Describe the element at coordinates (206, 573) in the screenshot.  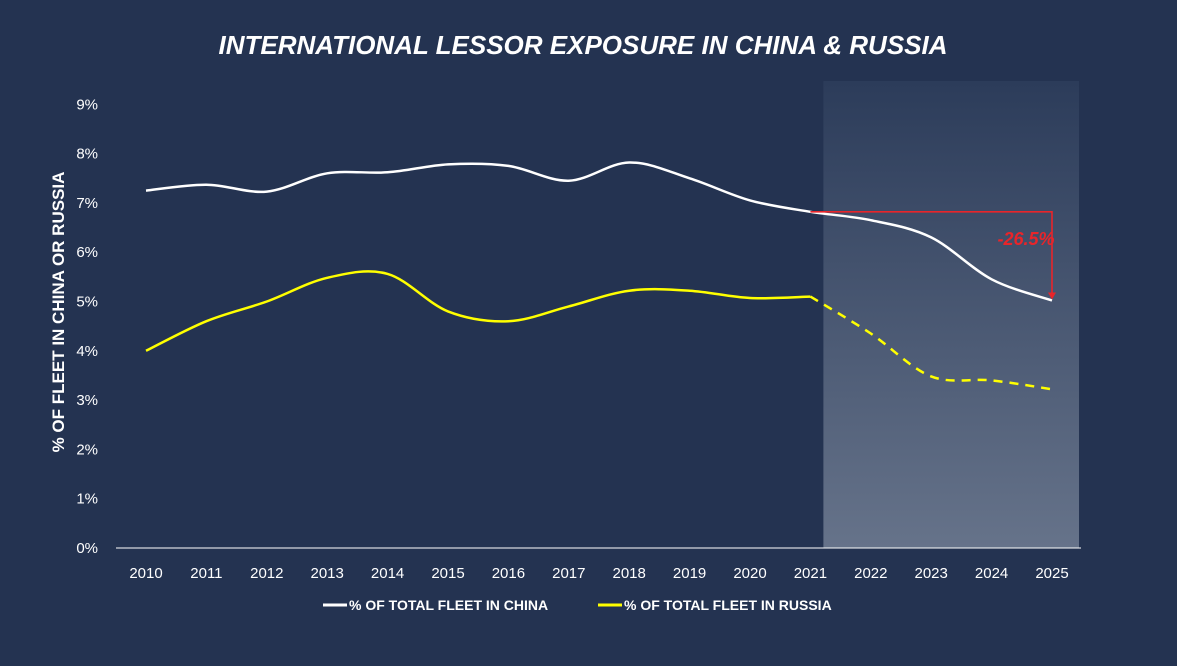
I see `x-tick-label: 2011` at that location.